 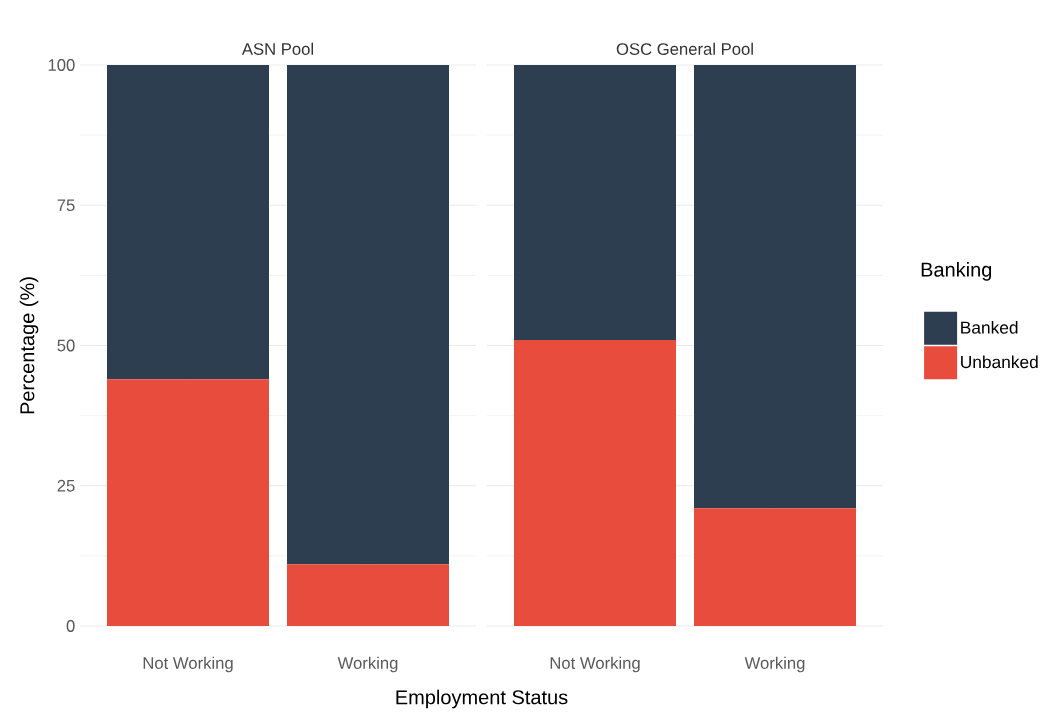 I want to click on legend-title: Banking, so click(x=956, y=271).